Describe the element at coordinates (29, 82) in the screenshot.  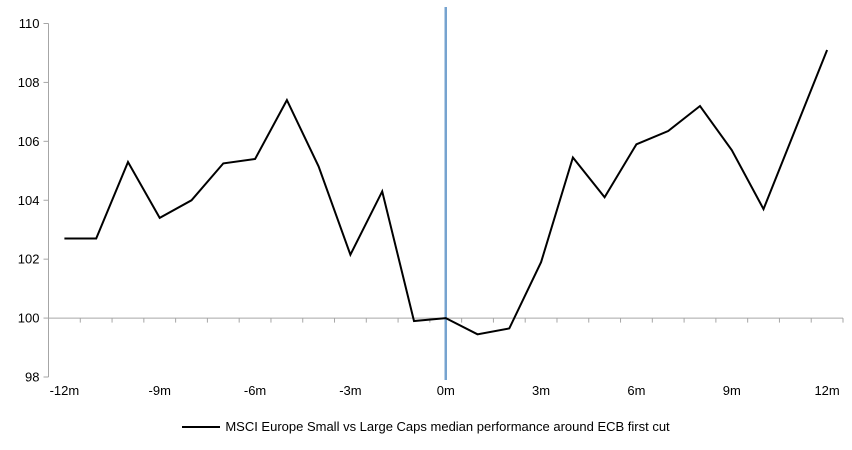
I see `y-tick-label: 108` at that location.